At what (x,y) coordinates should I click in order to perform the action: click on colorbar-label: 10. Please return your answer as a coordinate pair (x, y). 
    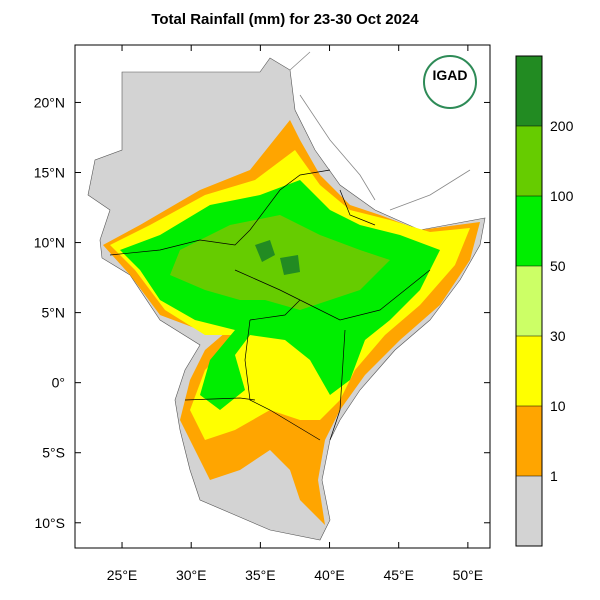
    Looking at the image, I should click on (558, 406).